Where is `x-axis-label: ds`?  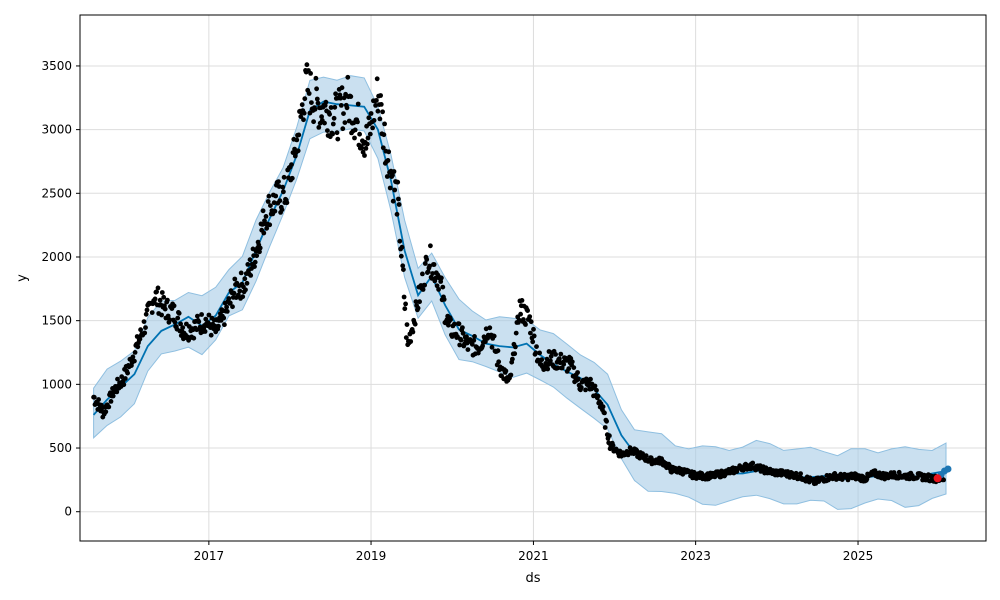
x-axis-label: ds is located at coordinates (532, 578).